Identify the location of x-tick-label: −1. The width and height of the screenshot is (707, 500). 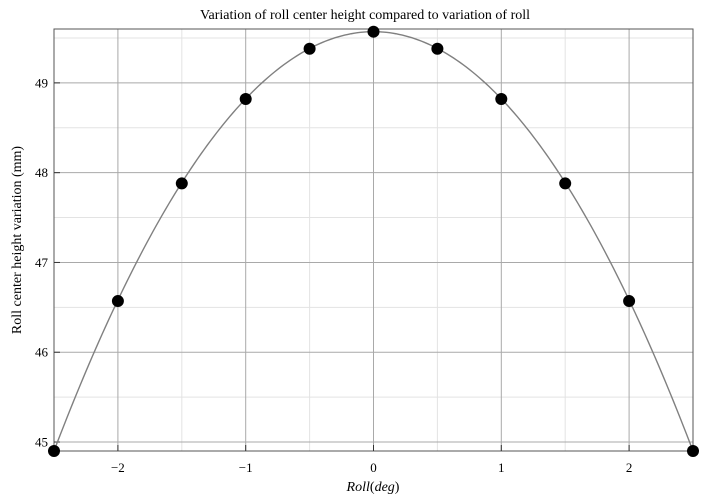
(246, 467).